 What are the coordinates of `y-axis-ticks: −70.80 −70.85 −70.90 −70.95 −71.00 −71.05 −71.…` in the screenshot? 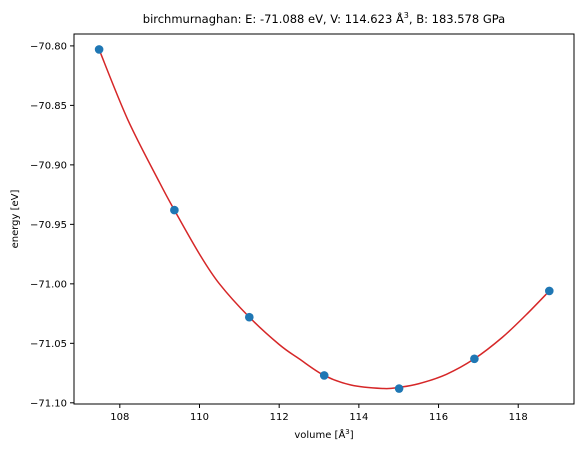 It's located at (52, 225).